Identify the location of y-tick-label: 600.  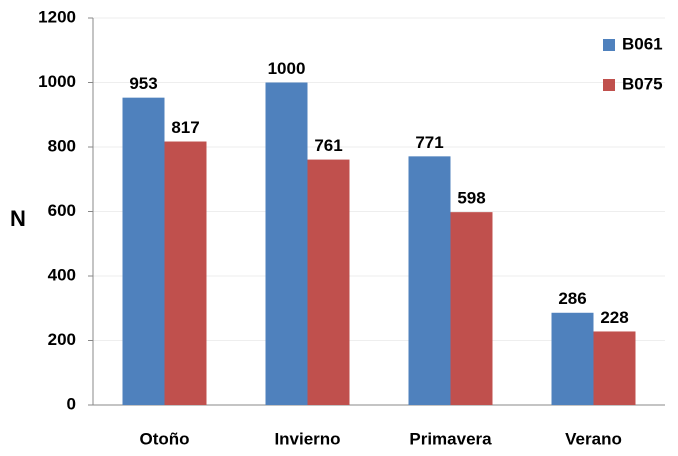
(62, 210).